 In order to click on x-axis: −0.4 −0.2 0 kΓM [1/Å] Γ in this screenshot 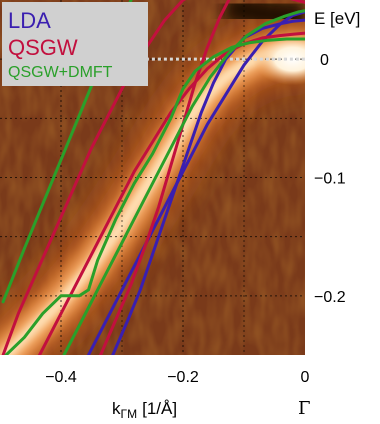, I will do `click(177, 395)`.